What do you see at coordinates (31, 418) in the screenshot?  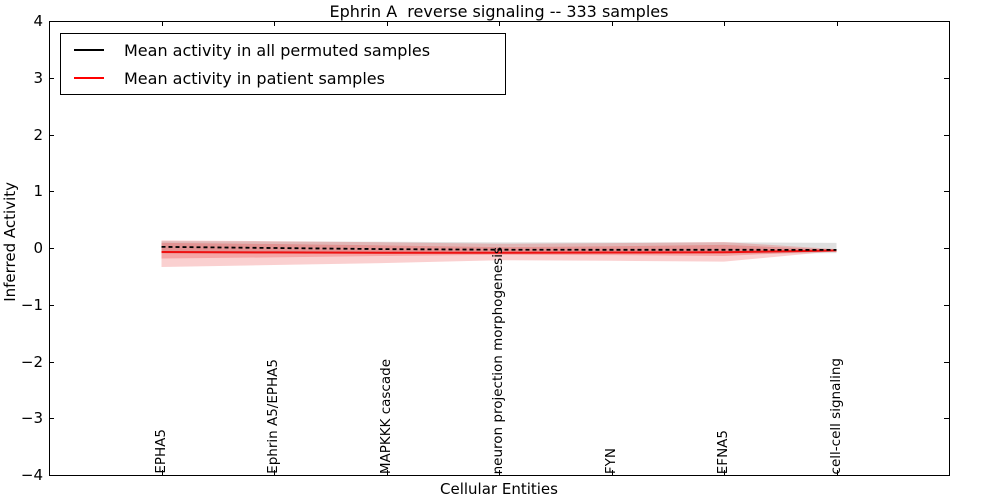 I see `y-tick-label: −3` at bounding box center [31, 418].